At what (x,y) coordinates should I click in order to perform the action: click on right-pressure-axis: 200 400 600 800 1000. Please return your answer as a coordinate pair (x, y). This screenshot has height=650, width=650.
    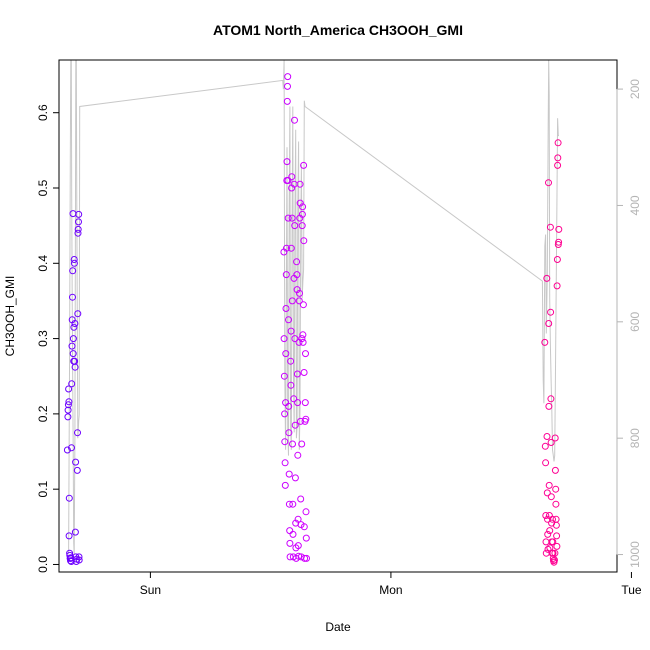
    Looking at the image, I should click on (629, 323).